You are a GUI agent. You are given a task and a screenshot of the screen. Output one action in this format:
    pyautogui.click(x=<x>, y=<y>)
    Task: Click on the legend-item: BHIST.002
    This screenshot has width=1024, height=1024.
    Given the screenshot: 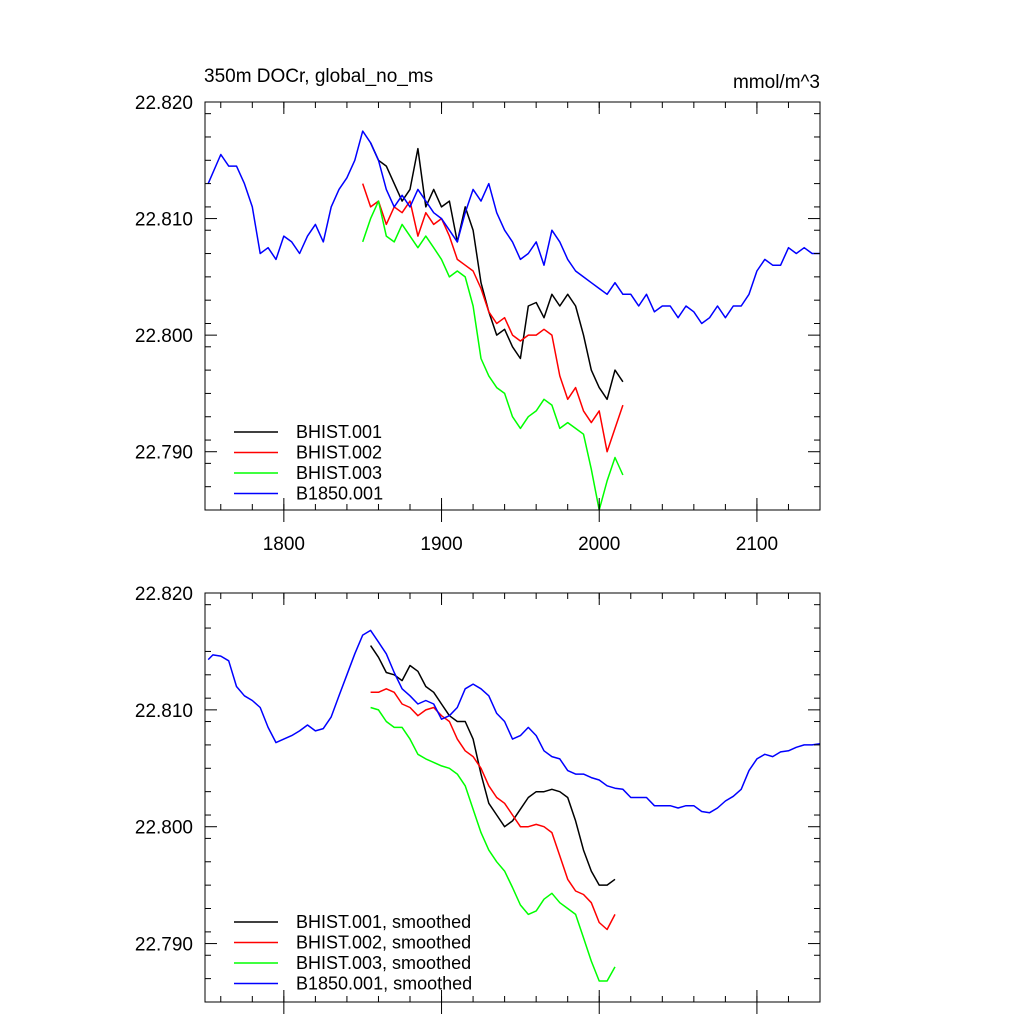 What is the action you would take?
    pyautogui.click(x=308, y=453)
    